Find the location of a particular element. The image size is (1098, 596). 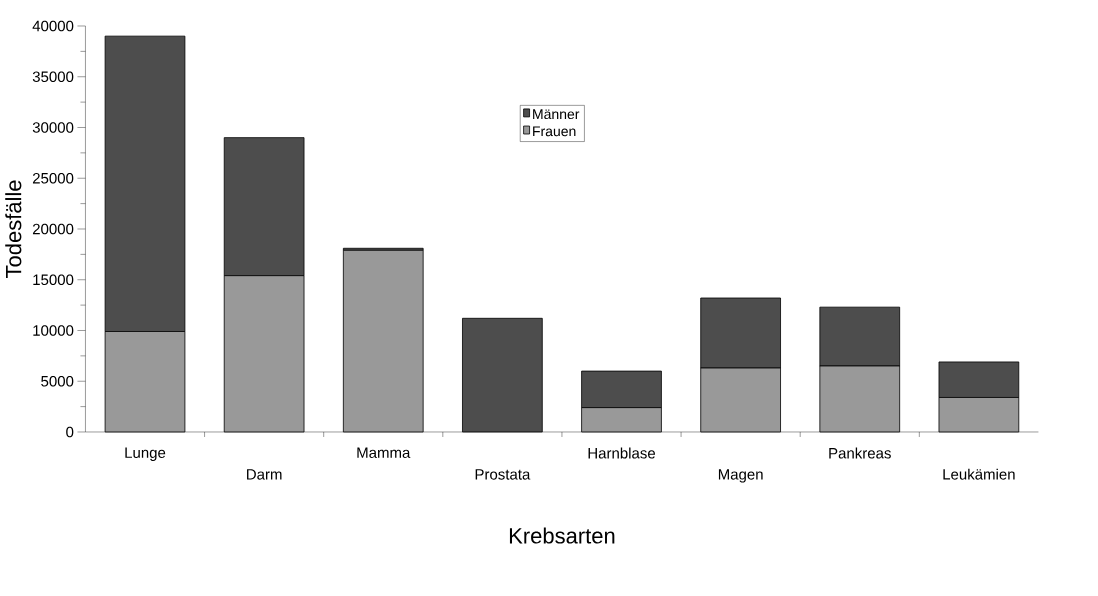

x-tick-label: Prostata is located at coordinates (503, 474).